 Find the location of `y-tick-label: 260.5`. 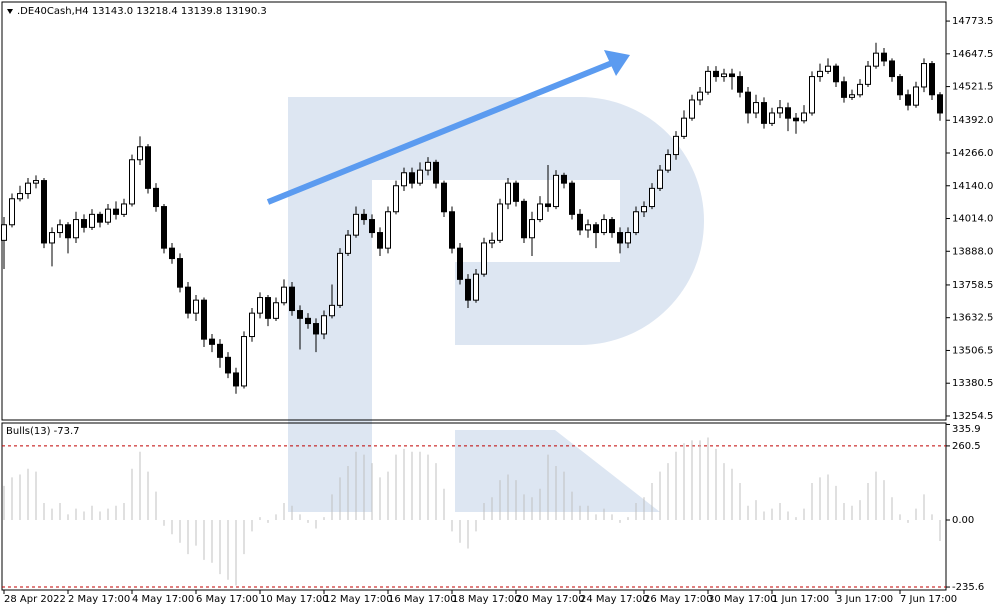

y-tick-label: 260.5 is located at coordinates (966, 446).